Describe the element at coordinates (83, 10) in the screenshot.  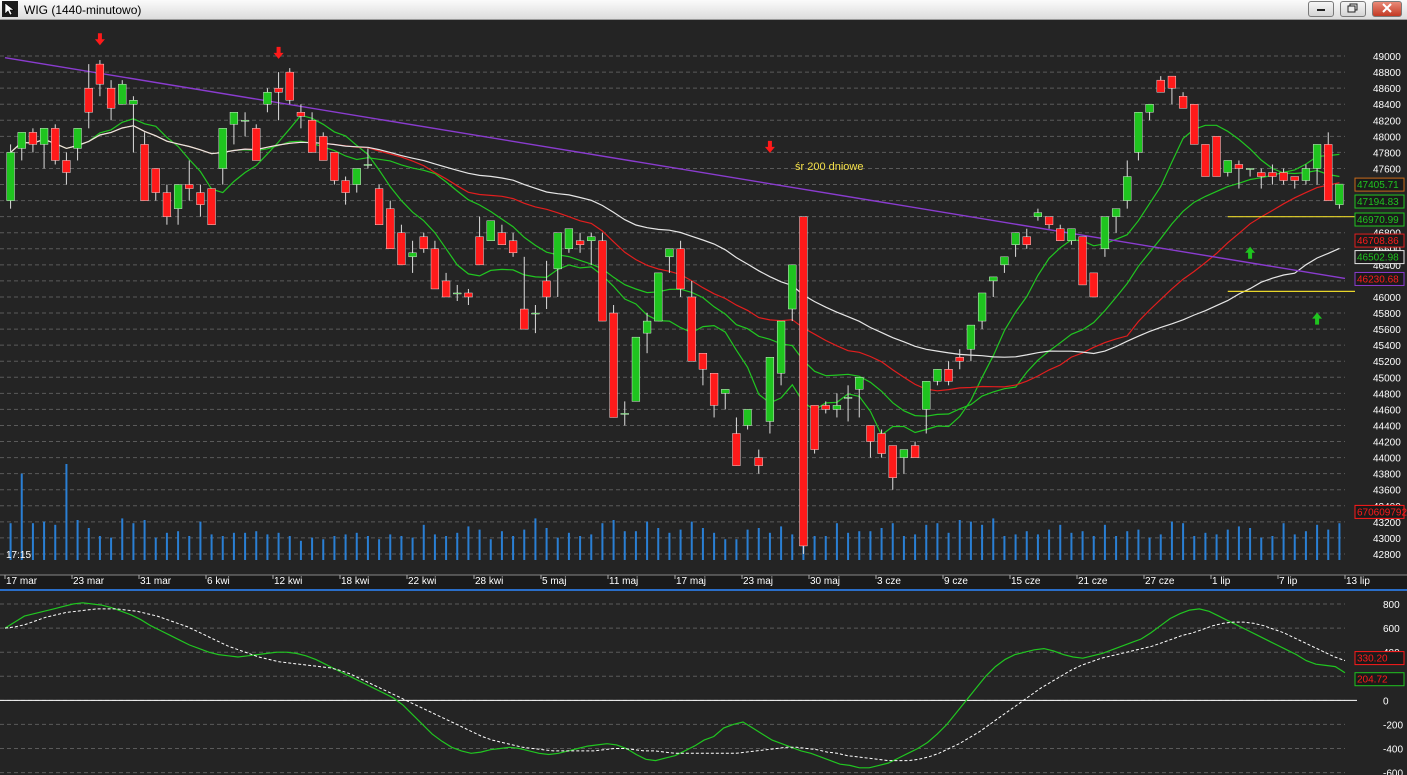
I see `window-title: WIG (1440-minutowo)` at that location.